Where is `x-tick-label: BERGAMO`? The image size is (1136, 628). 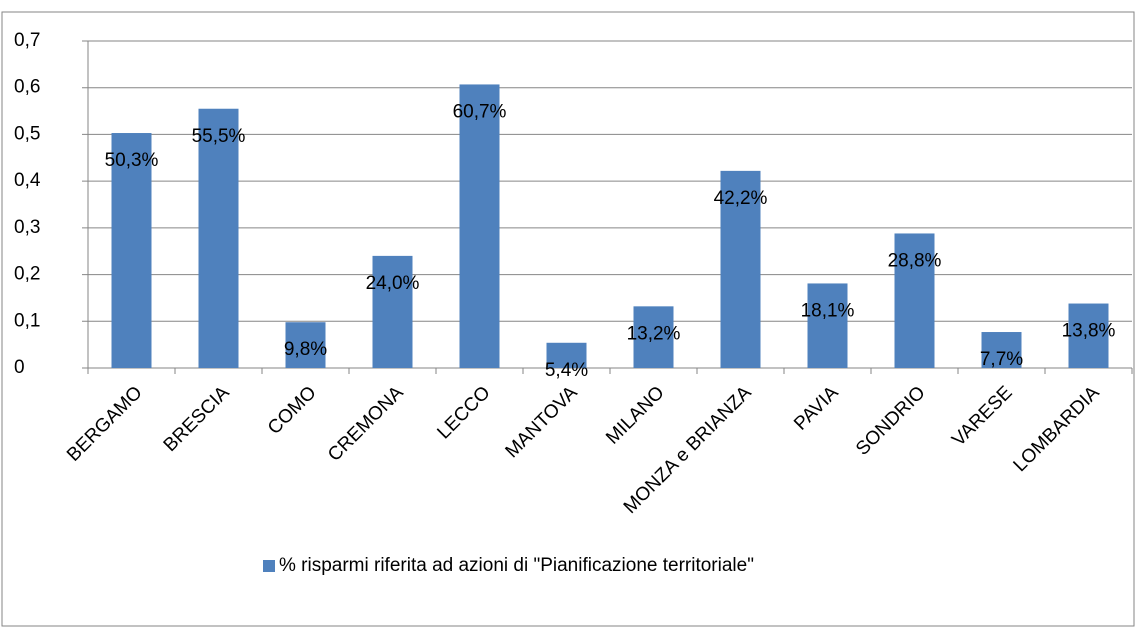
x-tick-label: BERGAMO is located at coordinates (105, 424).